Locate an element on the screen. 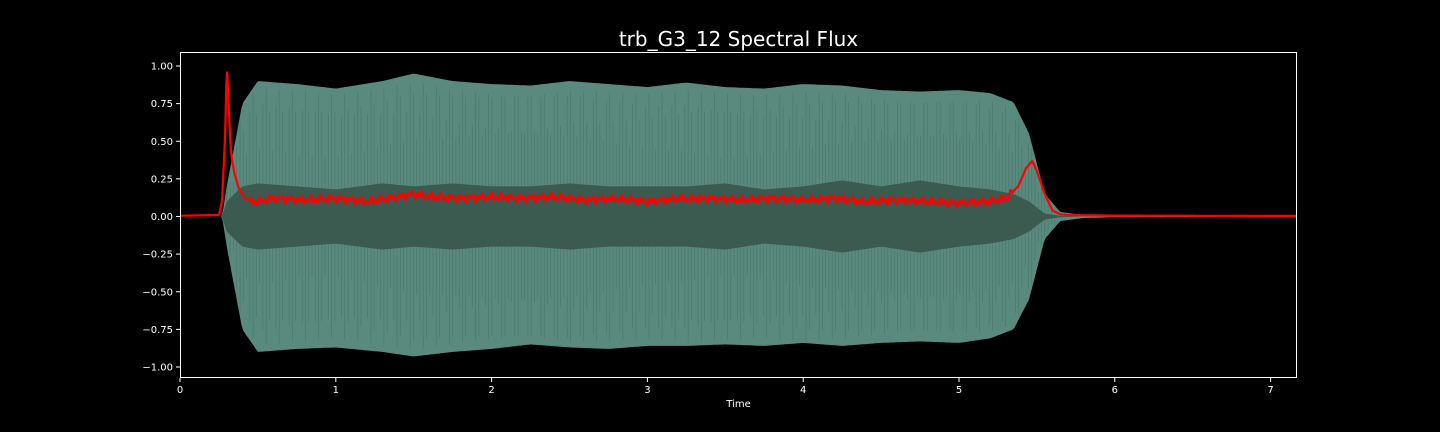 The width and height of the screenshot is (1440, 432). x-tick-label: 0 is located at coordinates (180, 390).